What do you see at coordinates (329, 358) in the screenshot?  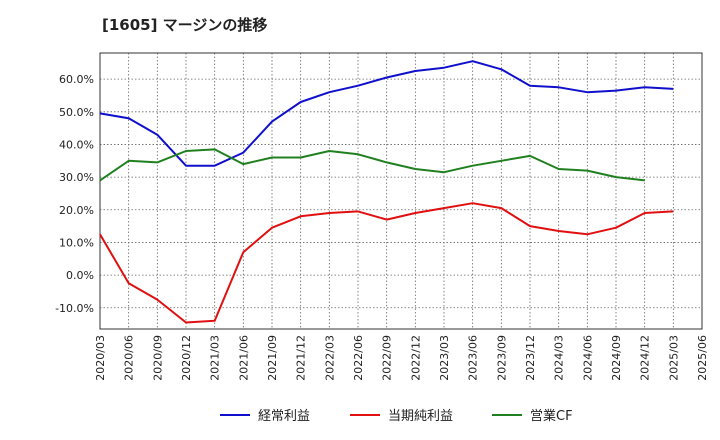 I see `x-tick-label: 2022/03` at bounding box center [329, 358].